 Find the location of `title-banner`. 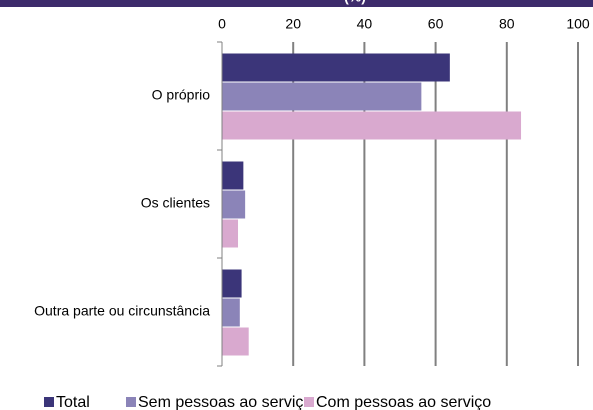

title-banner is located at coordinates (296, 3).